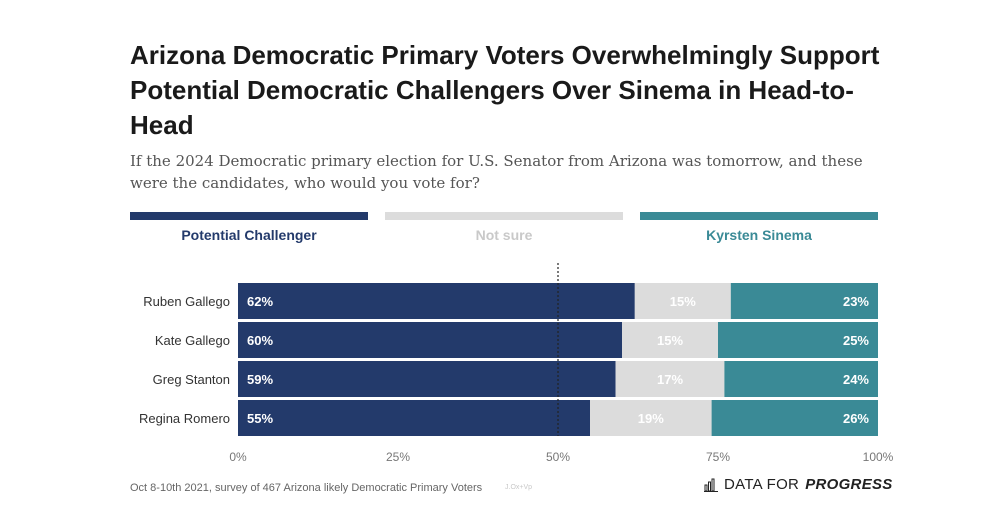  What do you see at coordinates (759, 216) in the screenshot?
I see `legend-swatch-sinema` at bounding box center [759, 216].